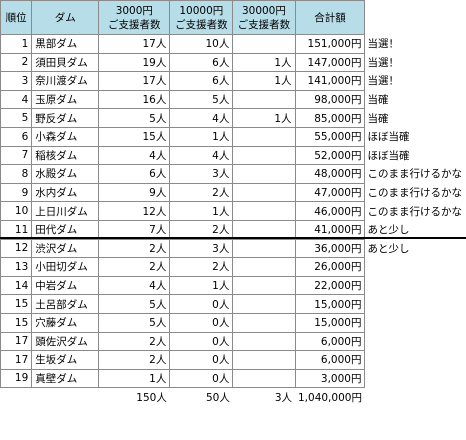 This screenshot has height=440, width=466. I want to click on table-row: 15 穴藤ダム 5人 0人 15,000円, so click(233, 322).